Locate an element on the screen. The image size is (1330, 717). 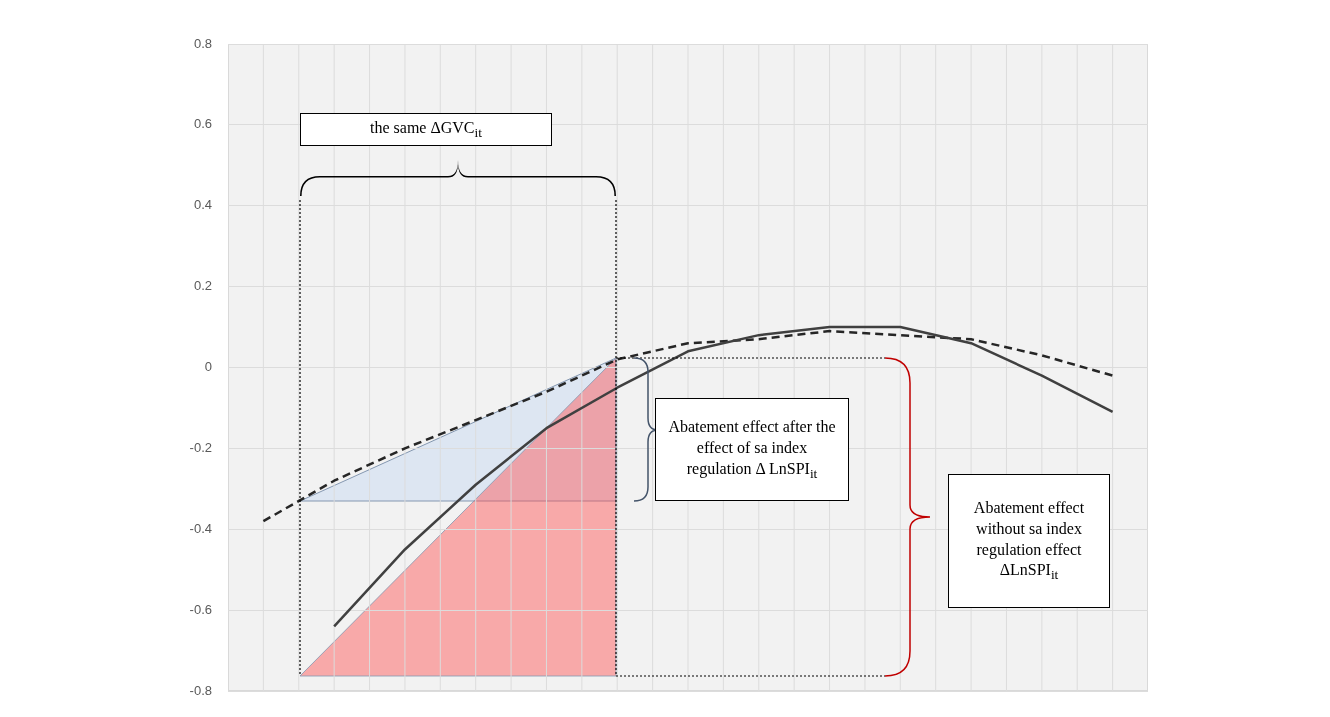
y-tick-label: 0.4 is located at coordinates (202, 205).